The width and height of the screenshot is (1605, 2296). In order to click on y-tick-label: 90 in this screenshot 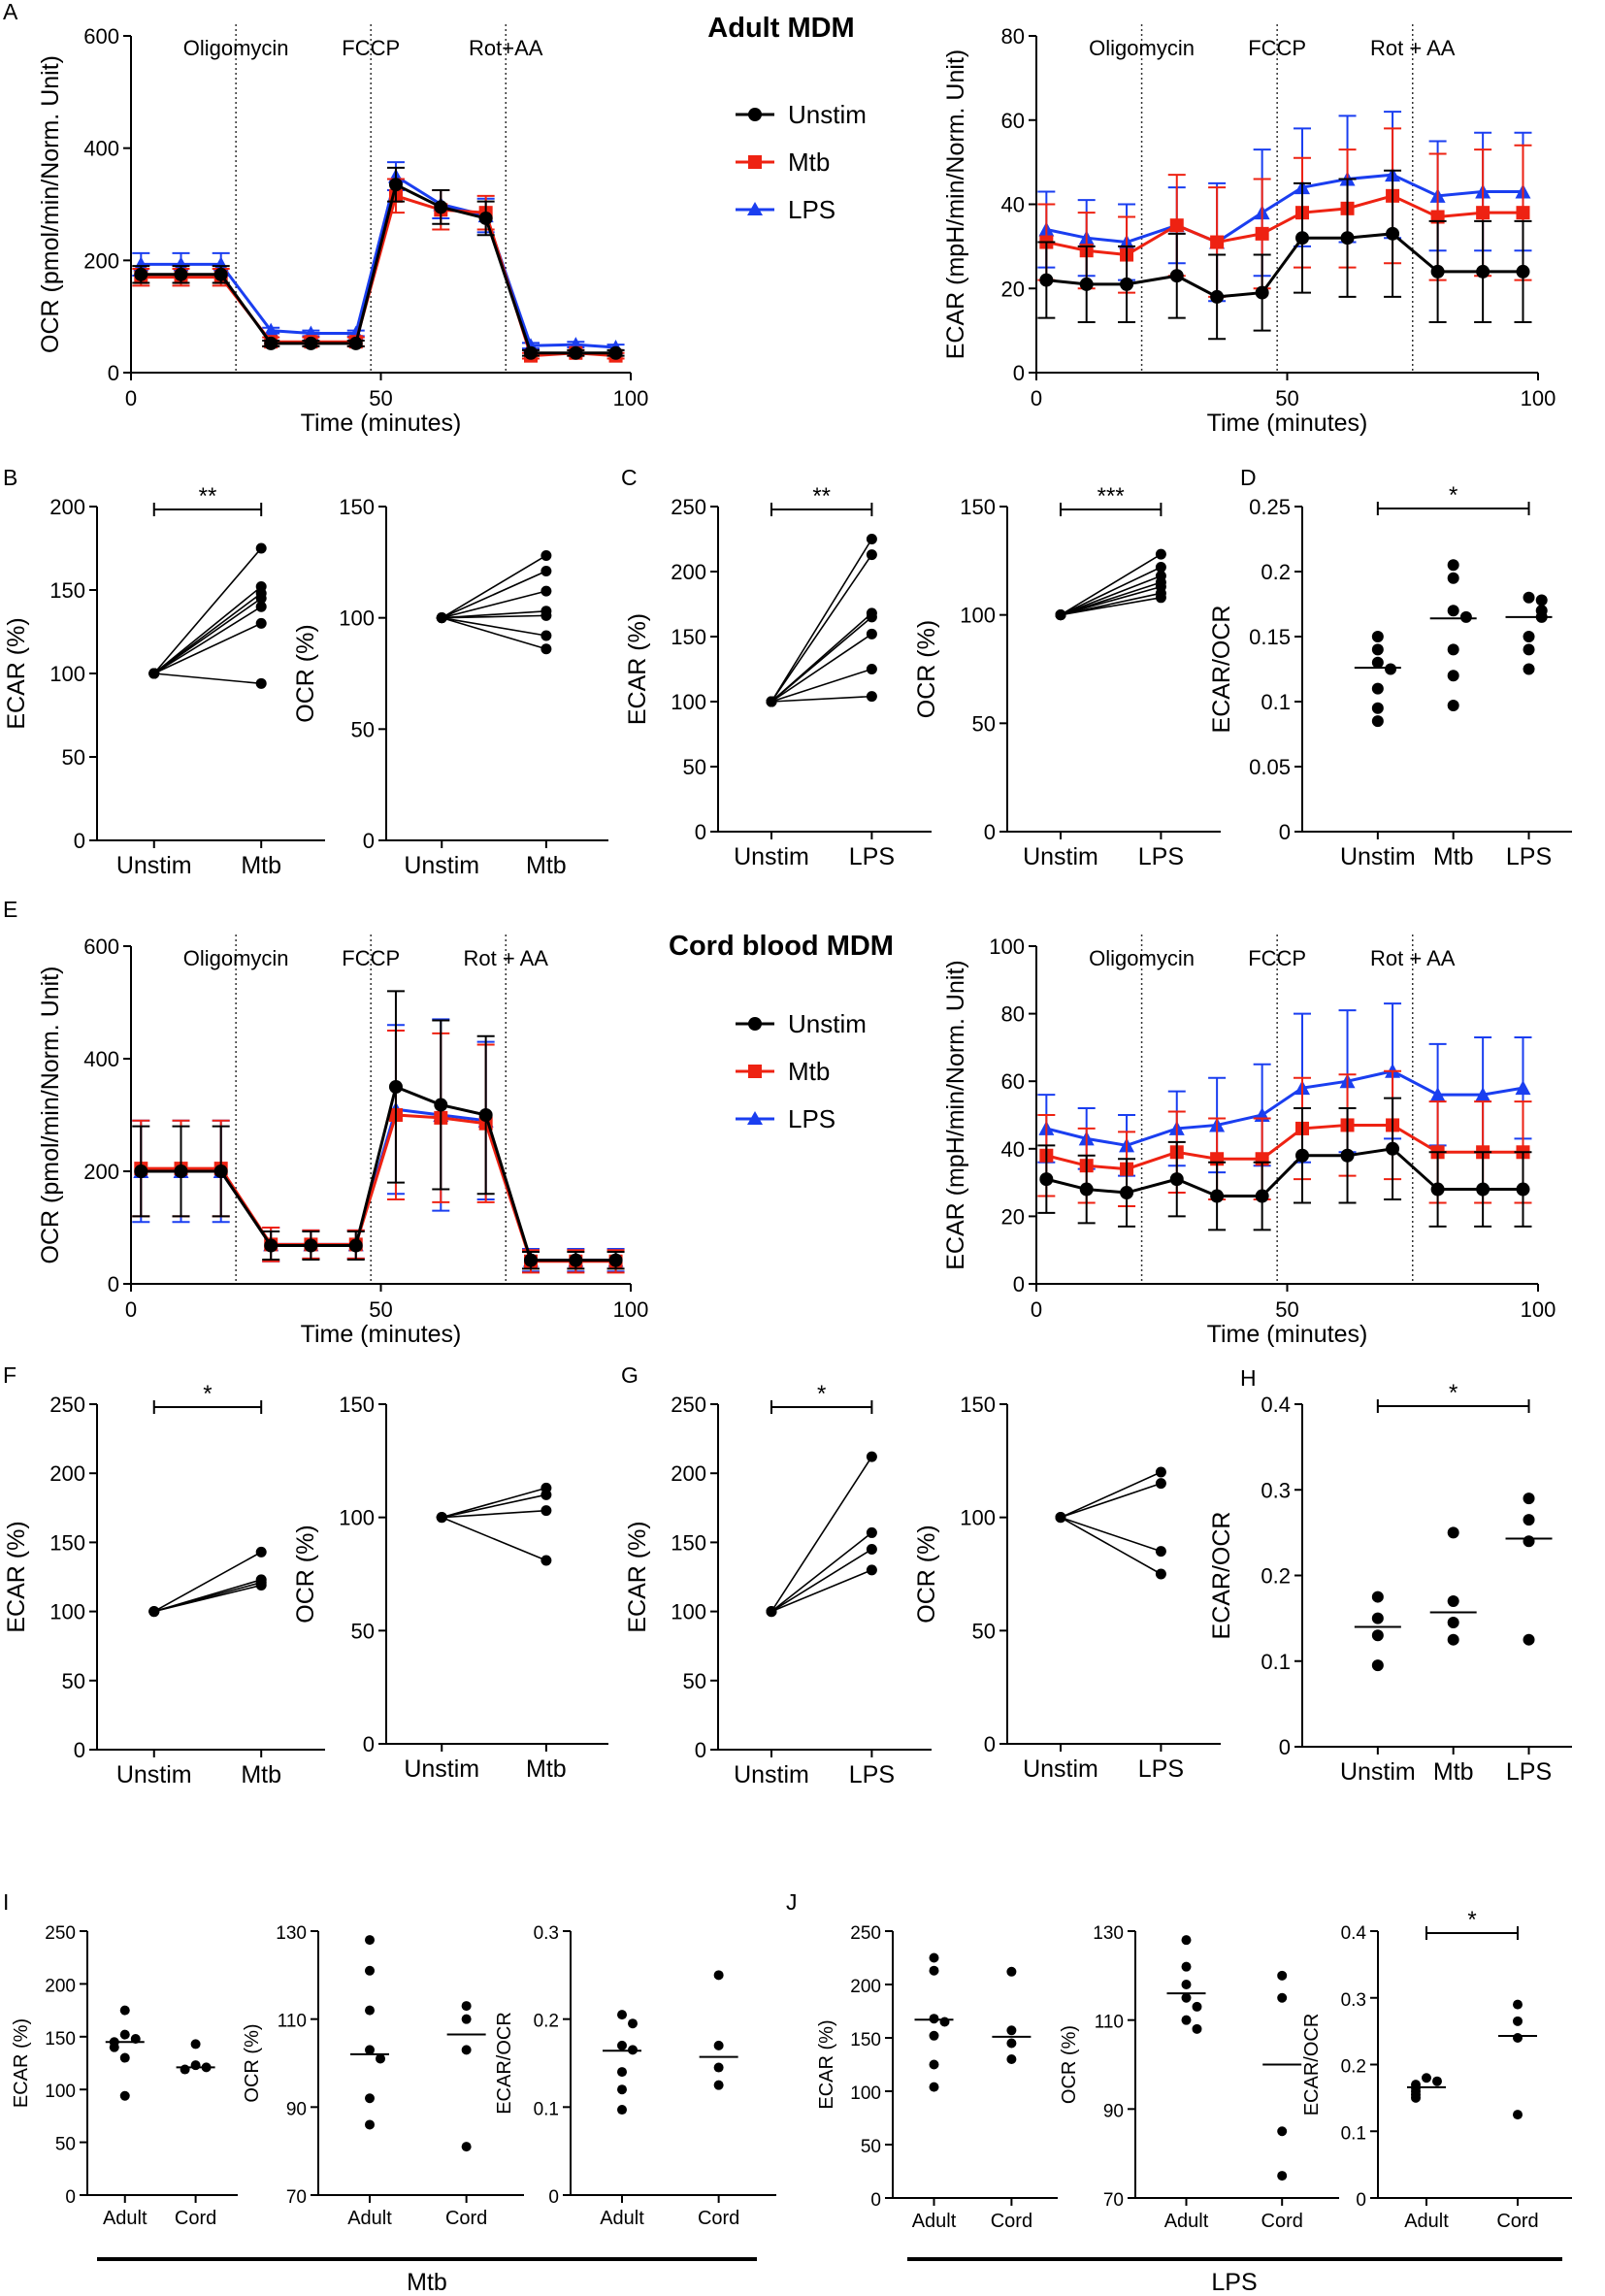, I will do `click(296, 2109)`.